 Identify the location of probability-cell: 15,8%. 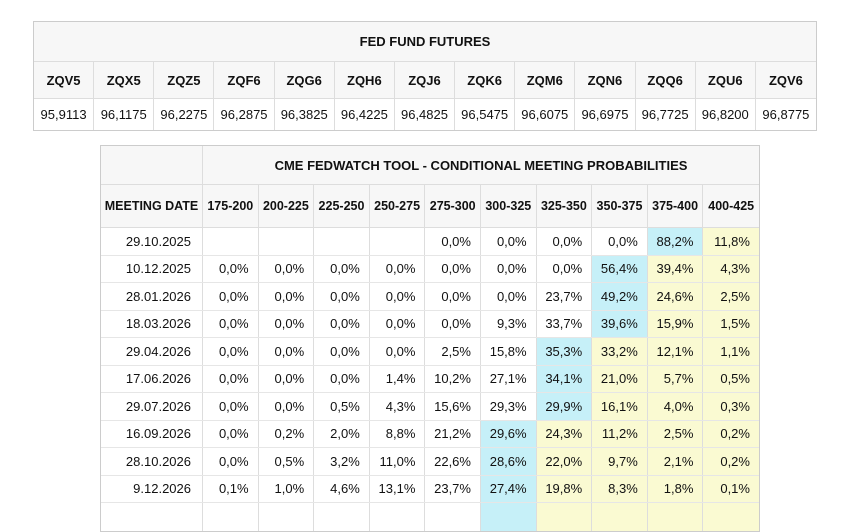
(509, 351).